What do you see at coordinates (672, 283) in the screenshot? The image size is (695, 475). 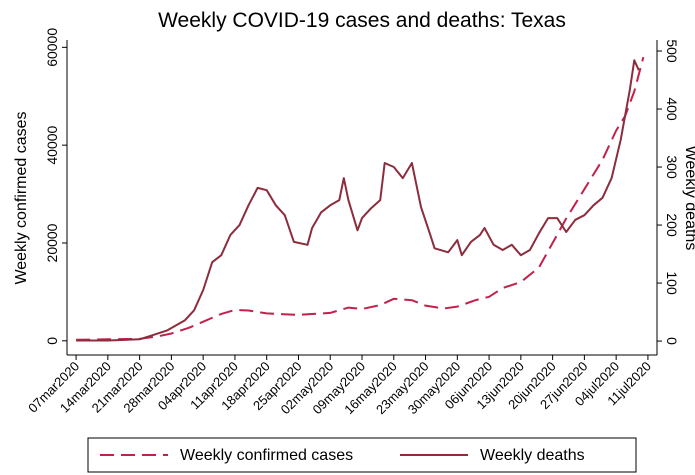 I see `y2-tick-label: 100` at bounding box center [672, 283].